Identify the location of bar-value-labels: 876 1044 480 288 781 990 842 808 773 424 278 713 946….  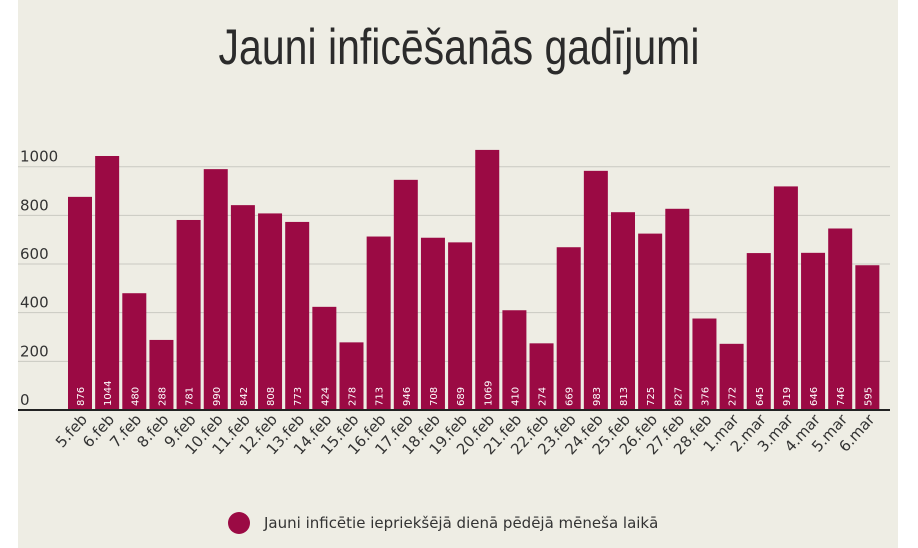
(475, 393).